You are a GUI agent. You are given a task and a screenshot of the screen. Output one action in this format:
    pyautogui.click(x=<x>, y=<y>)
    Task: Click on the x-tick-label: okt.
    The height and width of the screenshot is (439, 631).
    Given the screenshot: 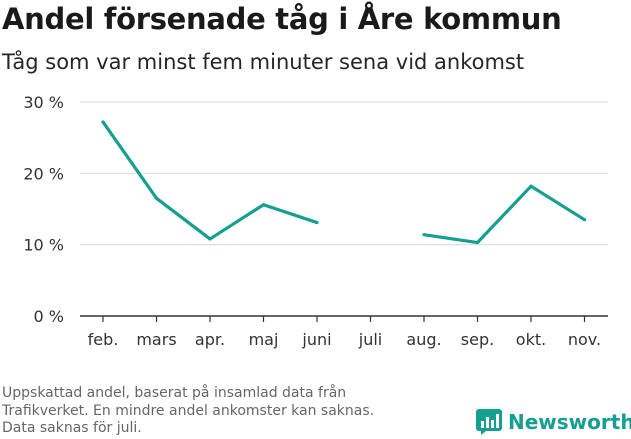 What is the action you would take?
    pyautogui.click(x=531, y=339)
    